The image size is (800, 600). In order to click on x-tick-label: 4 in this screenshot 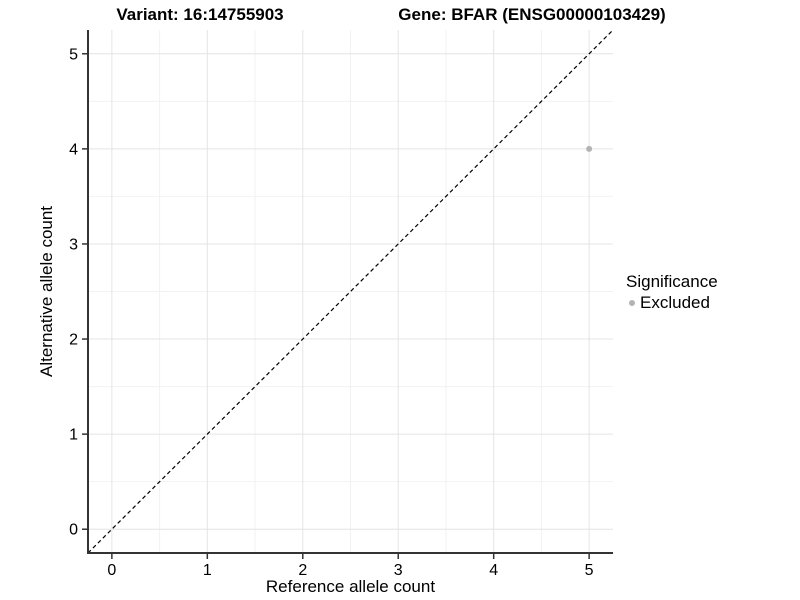, I will do `click(493, 570)`.